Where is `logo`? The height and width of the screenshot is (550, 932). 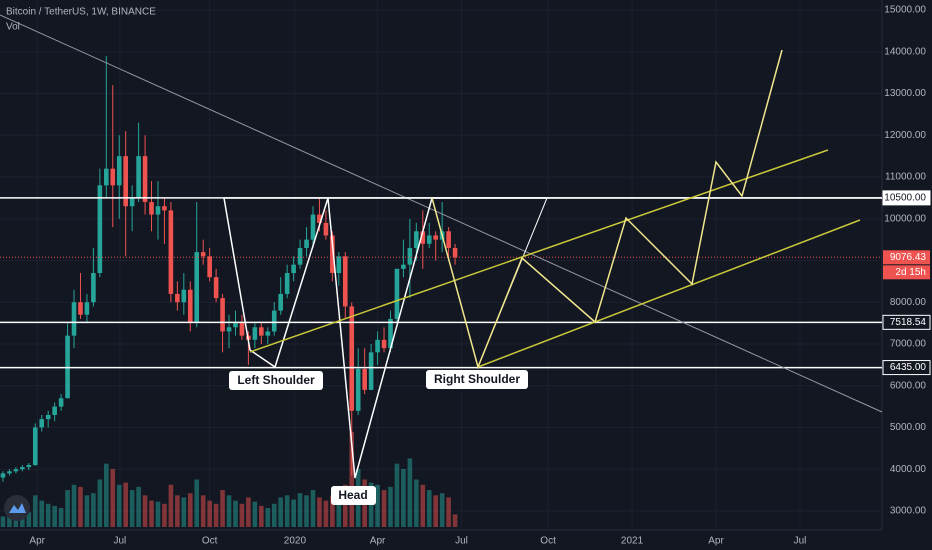
logo is located at coordinates (17, 508).